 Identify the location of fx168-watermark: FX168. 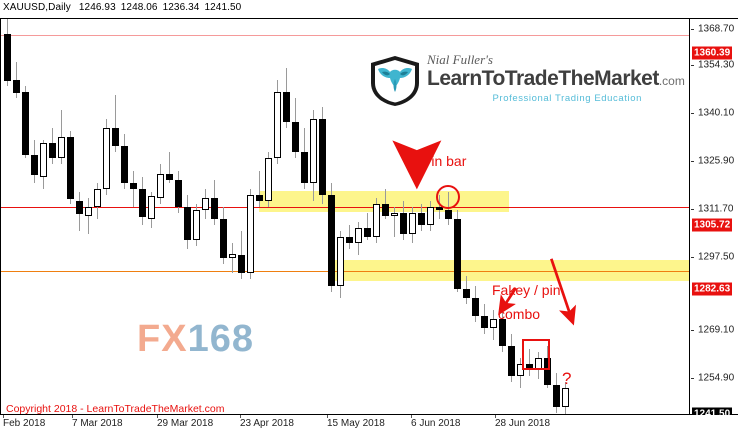
(195, 339).